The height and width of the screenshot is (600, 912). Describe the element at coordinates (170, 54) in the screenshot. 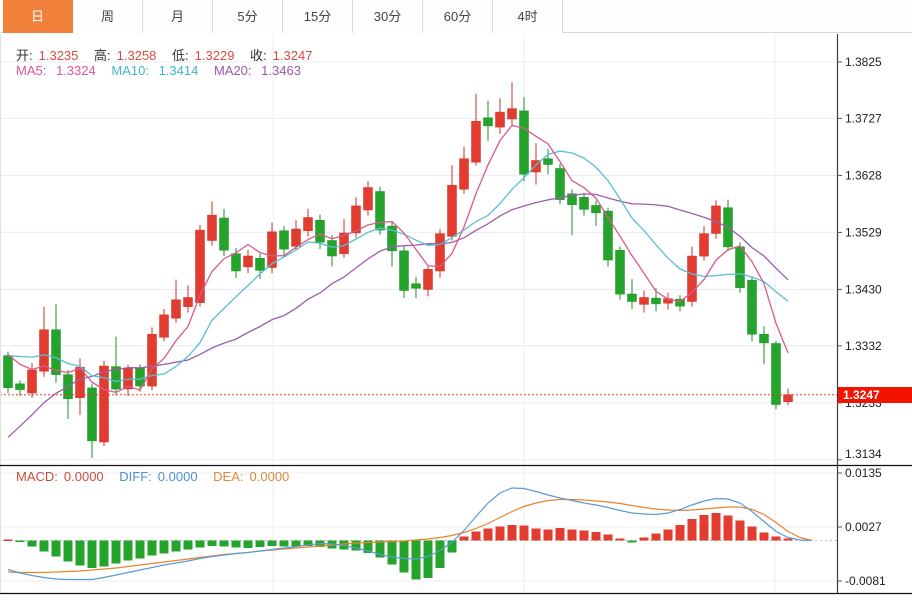

I see `ohlc-readout: 开: 1.3235 高: 1.3258 低: 1.3229 收: 1.3247` at that location.